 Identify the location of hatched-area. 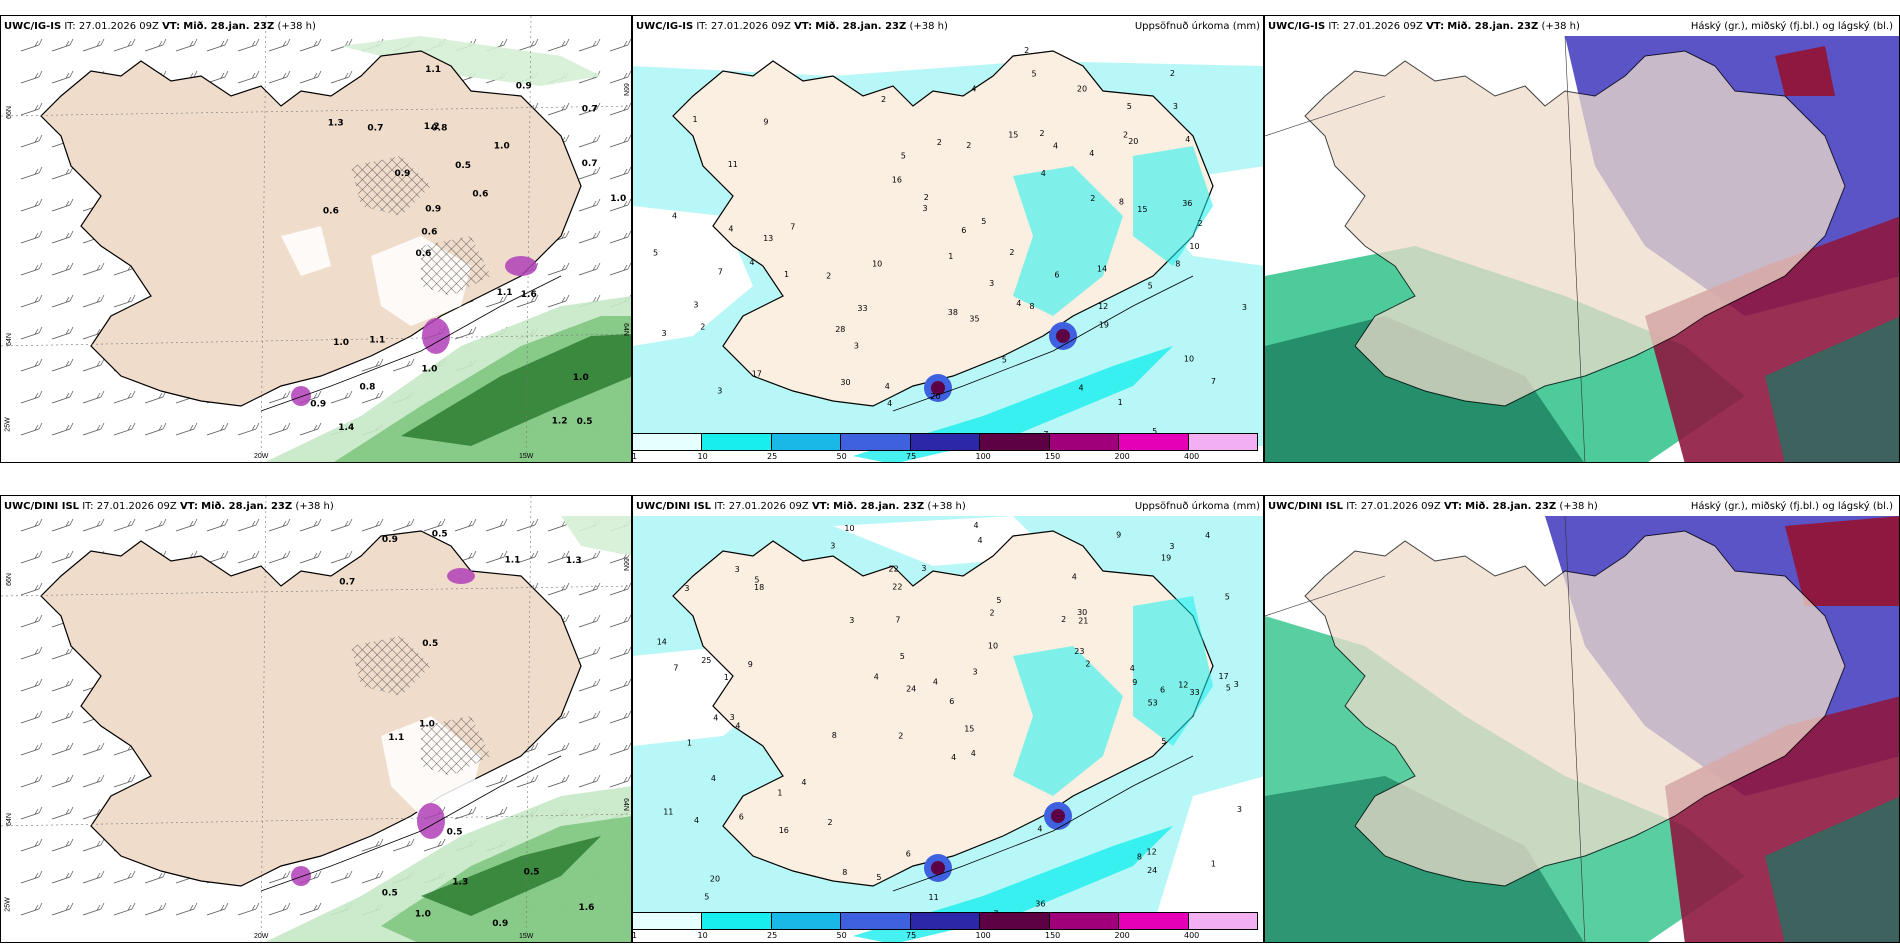
(456, 266).